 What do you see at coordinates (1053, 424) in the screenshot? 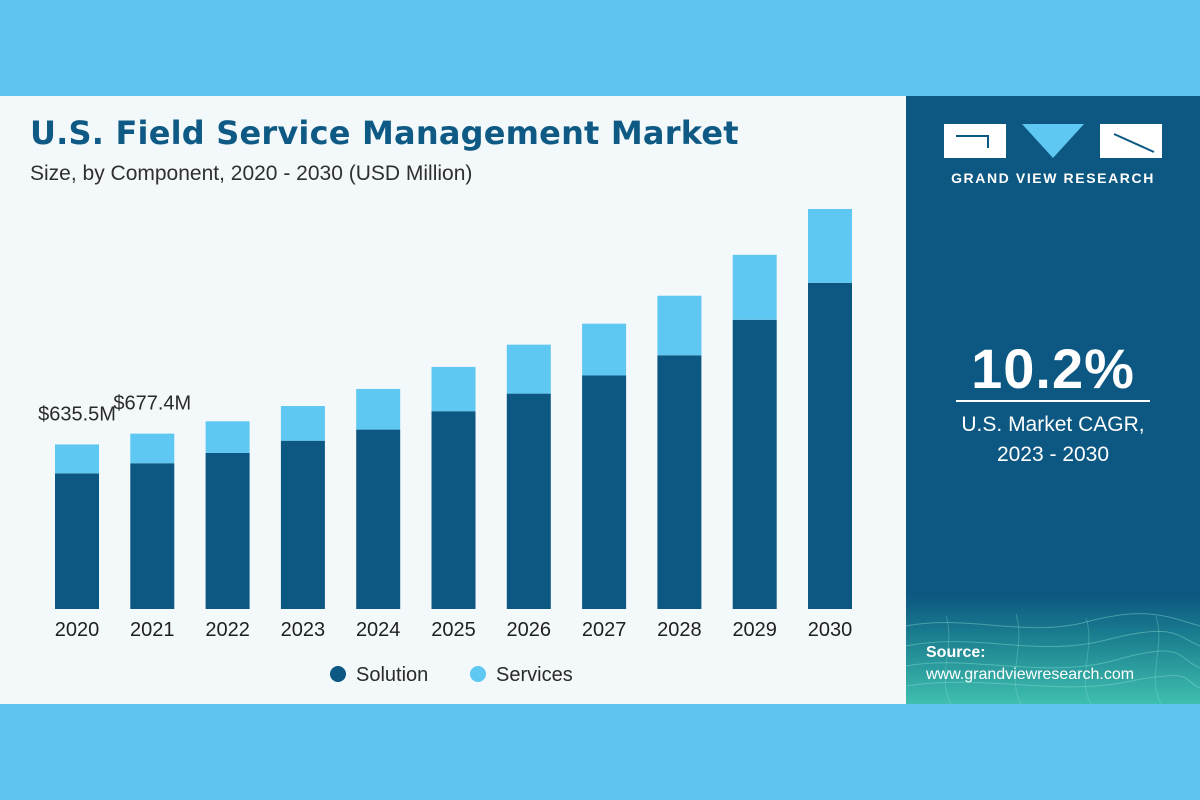
I see `cagr-label-line1: U.S. Market CAGR,` at bounding box center [1053, 424].